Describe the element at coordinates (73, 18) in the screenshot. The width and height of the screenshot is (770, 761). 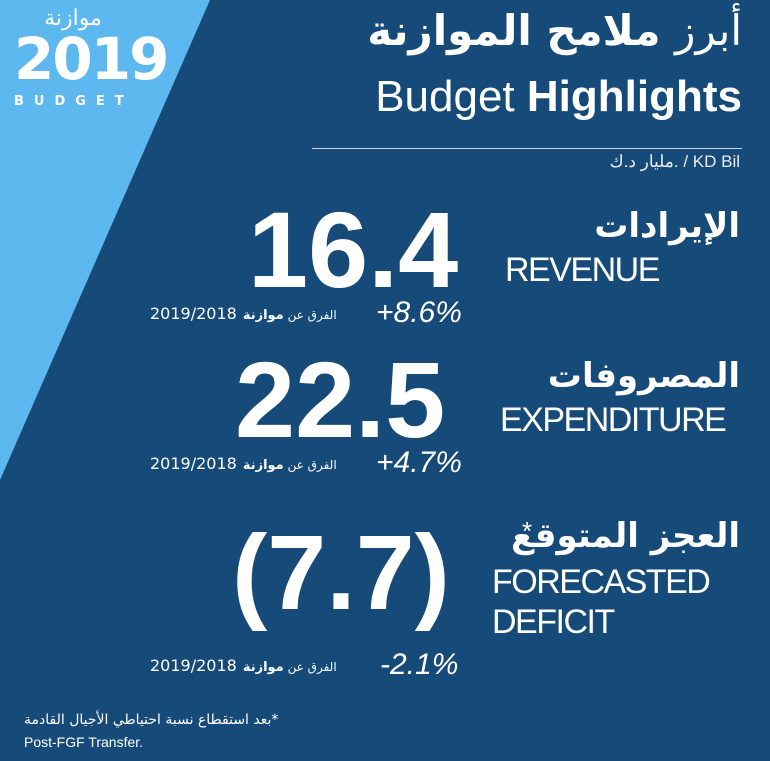
I see `logo-arabic-text: موازنة` at that location.